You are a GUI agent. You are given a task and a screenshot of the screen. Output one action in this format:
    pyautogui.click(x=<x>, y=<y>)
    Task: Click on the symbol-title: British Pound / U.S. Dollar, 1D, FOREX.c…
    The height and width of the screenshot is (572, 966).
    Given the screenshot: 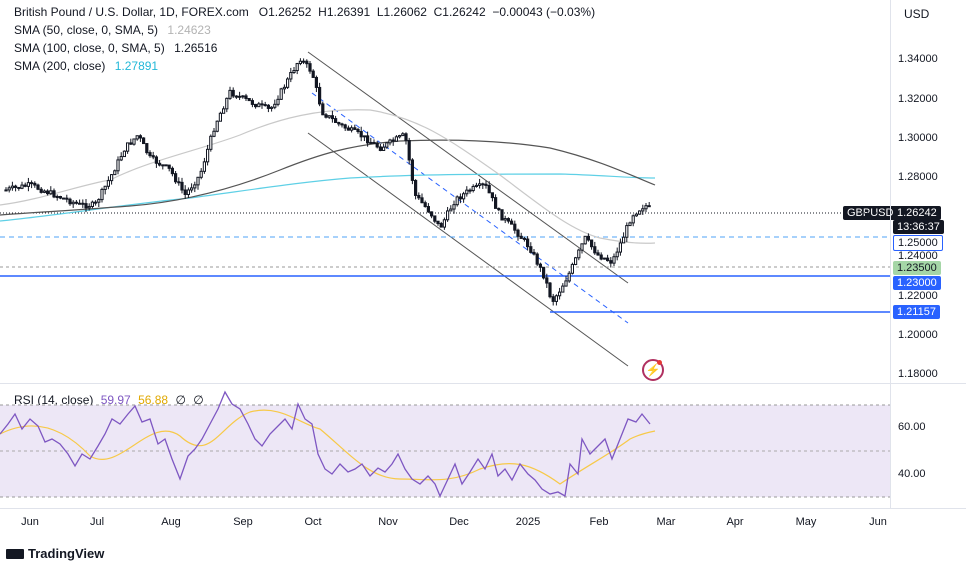 What is the action you would take?
    pyautogui.click(x=131, y=12)
    